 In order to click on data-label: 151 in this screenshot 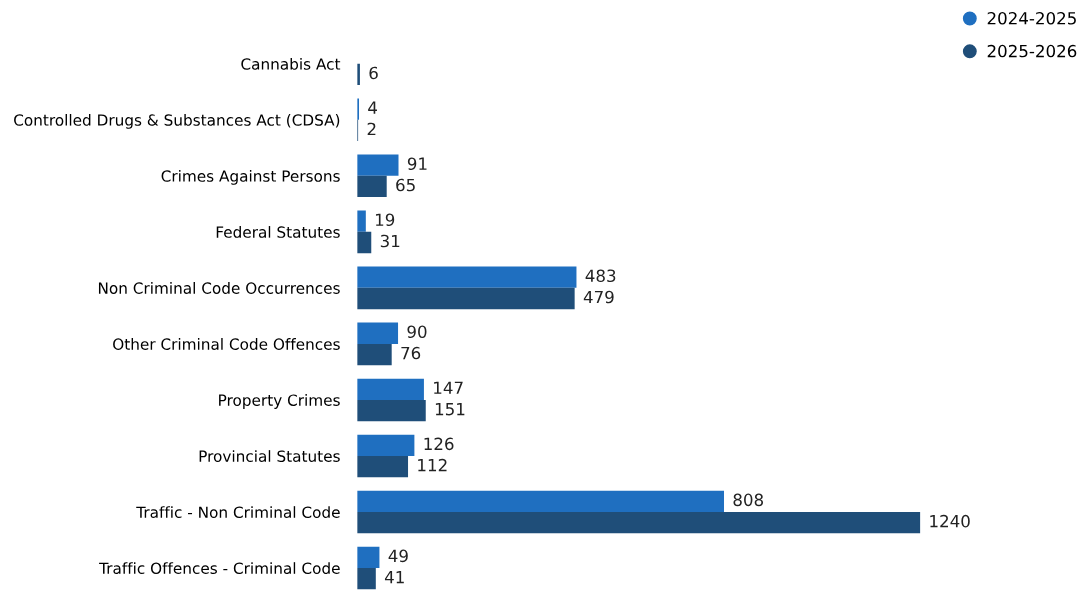, I will do `click(450, 409)`.